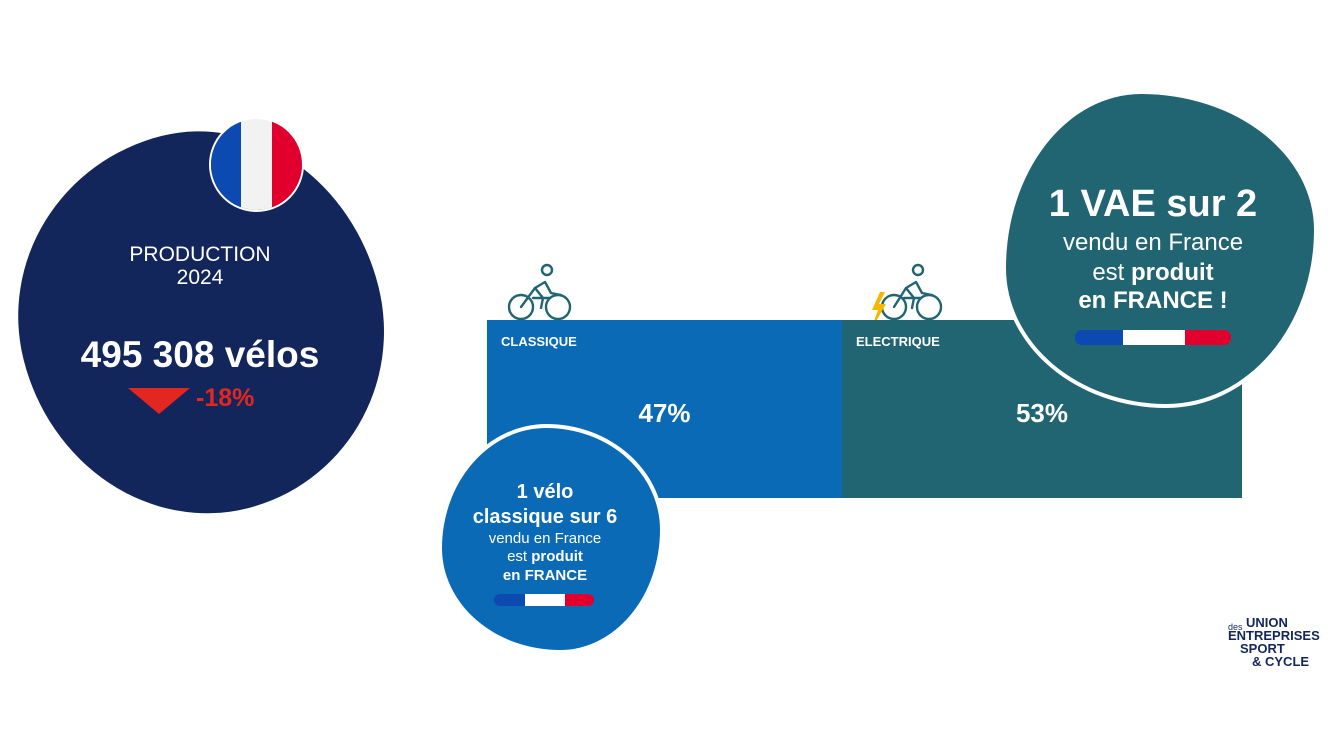 The image size is (1341, 737). I want to click on classique-title-line2: classique sur 6, so click(545, 517).